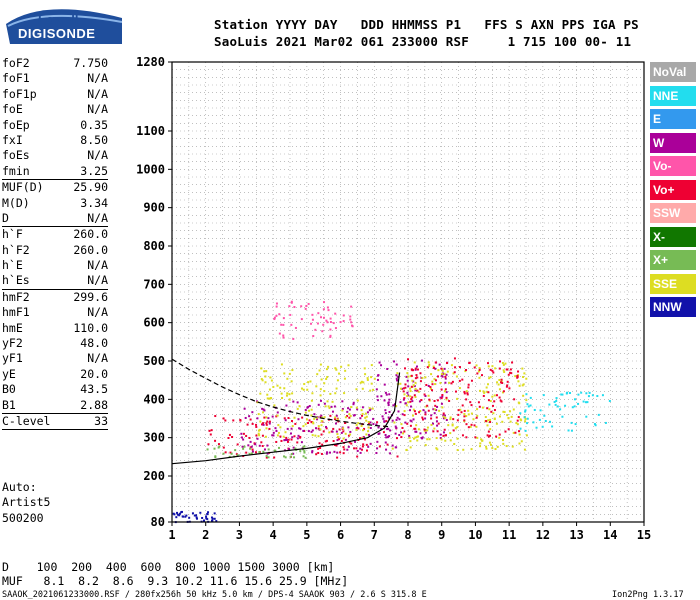 The image size is (700, 600). Describe the element at coordinates (55, 296) in the screenshot. I see `param-row: hmF2 299.6` at that location.